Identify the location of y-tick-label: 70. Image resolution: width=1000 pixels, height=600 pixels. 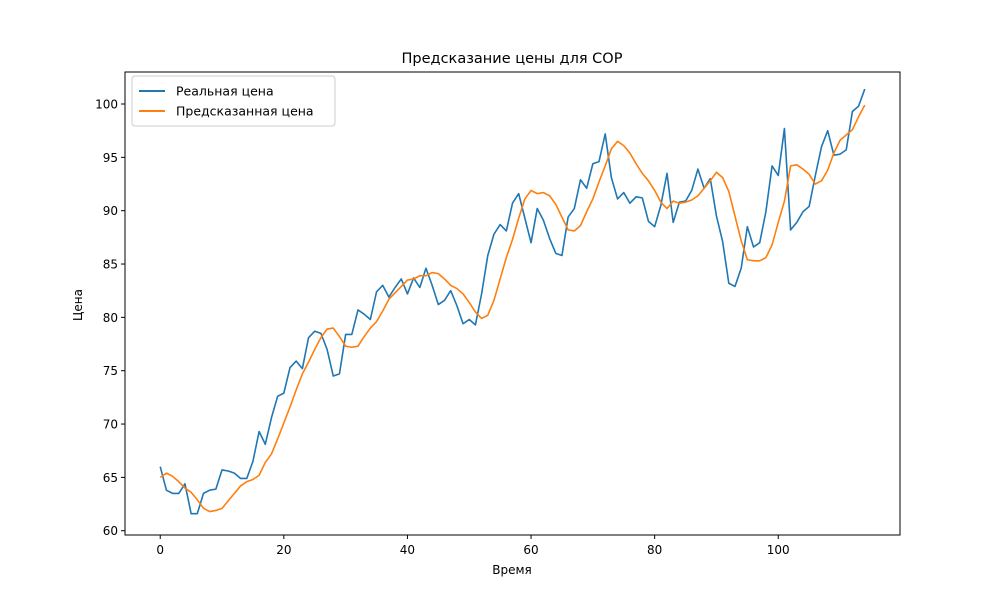
(110, 425).